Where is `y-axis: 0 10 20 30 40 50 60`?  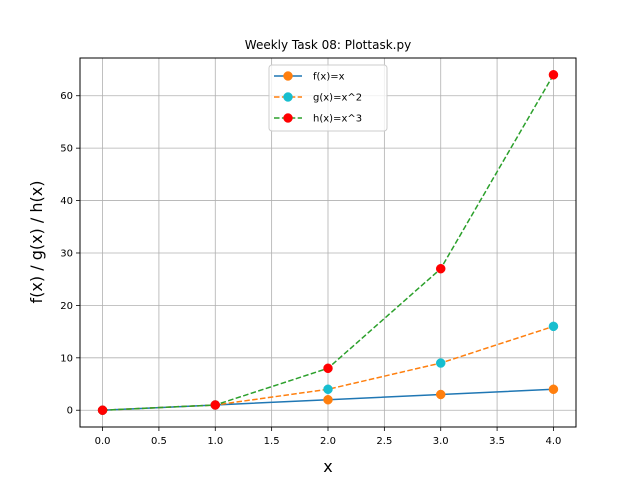
y-axis: 0 10 20 30 40 50 60 is located at coordinates (70, 254).